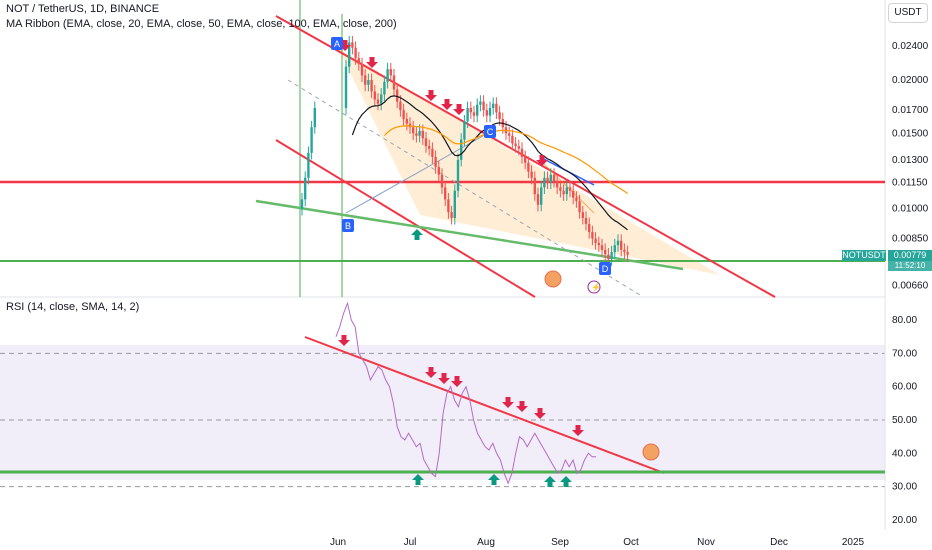 The image size is (932, 550). I want to click on point-labels-group: A B C D, so click(471, 156).